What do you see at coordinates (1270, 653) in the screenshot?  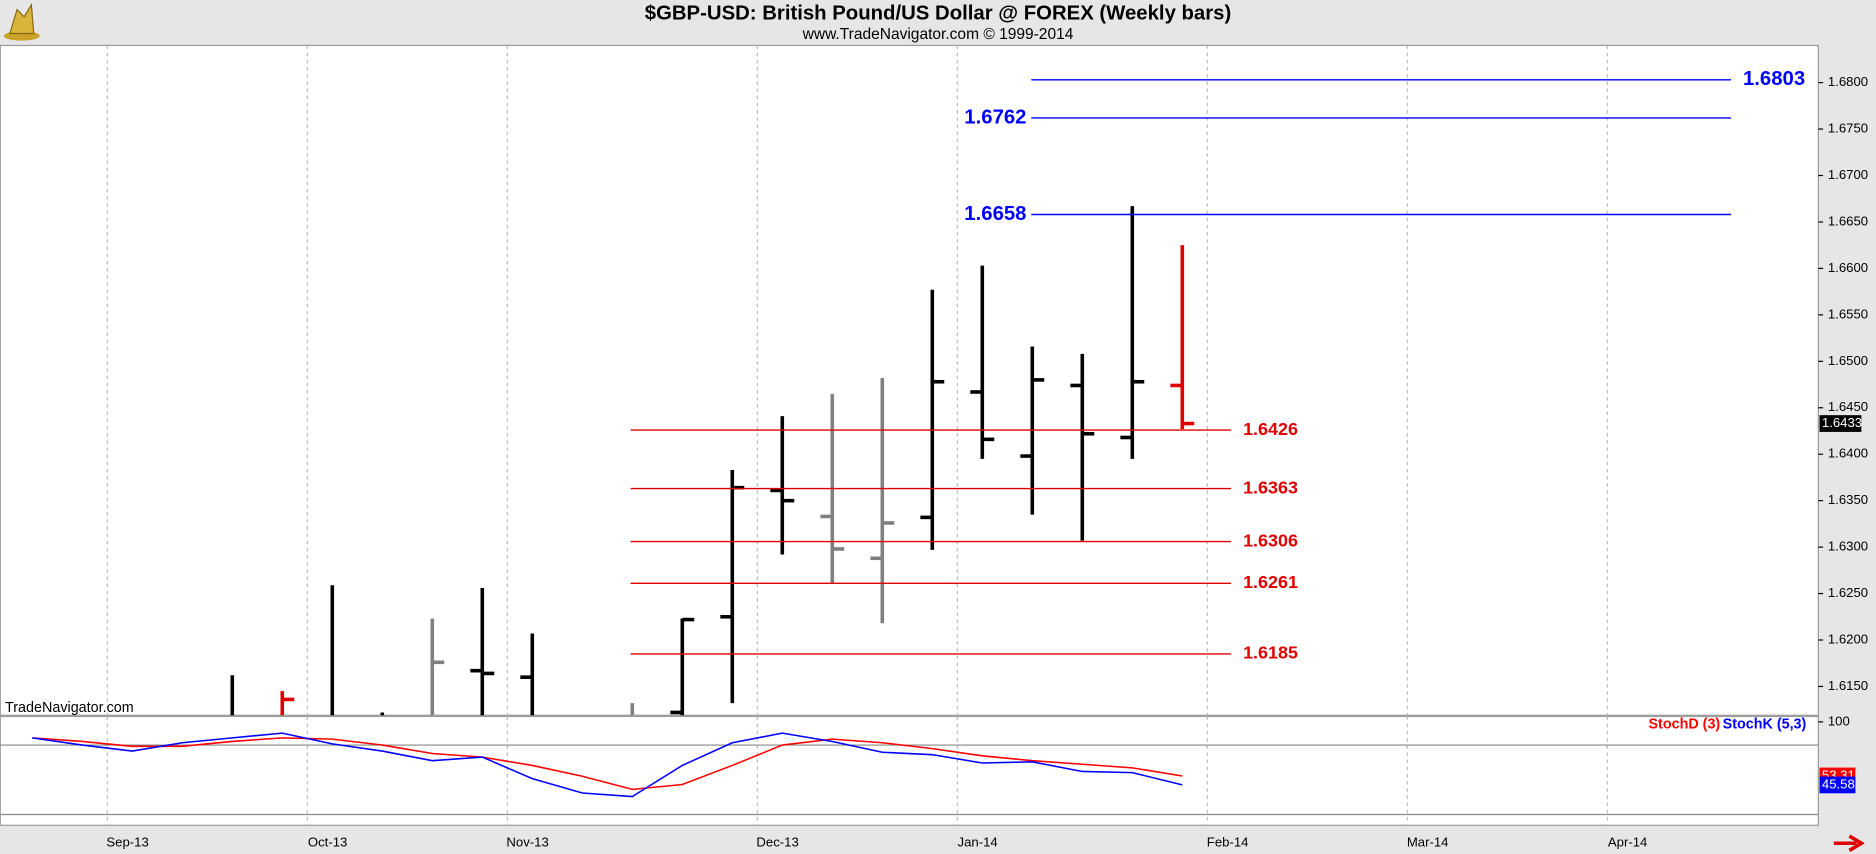 I see `support-label: 1.6185` at bounding box center [1270, 653].